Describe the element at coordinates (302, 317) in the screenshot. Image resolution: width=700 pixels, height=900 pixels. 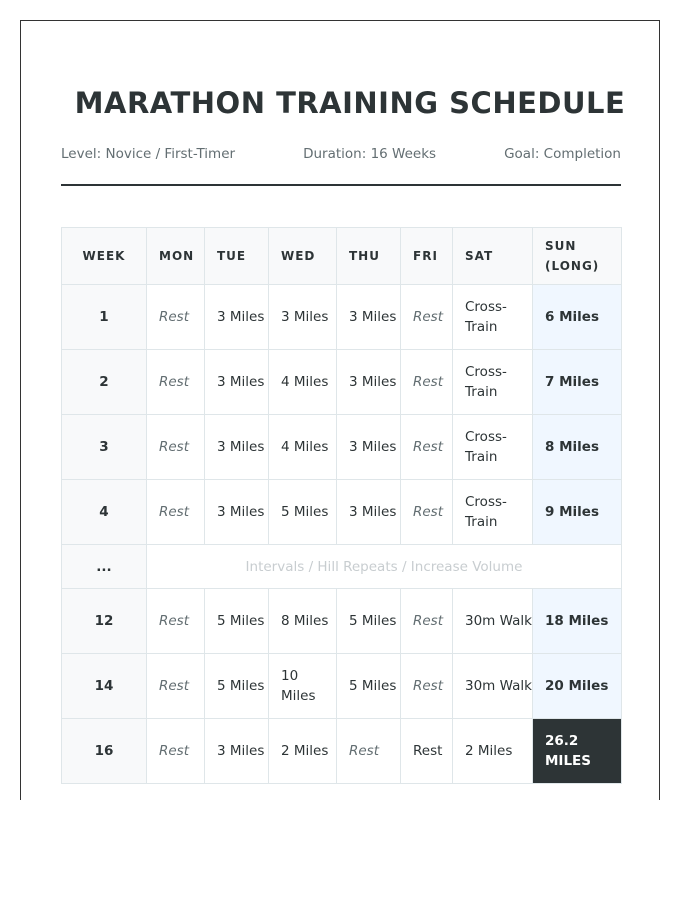
I see `cell-wed: 3 Miles` at that location.